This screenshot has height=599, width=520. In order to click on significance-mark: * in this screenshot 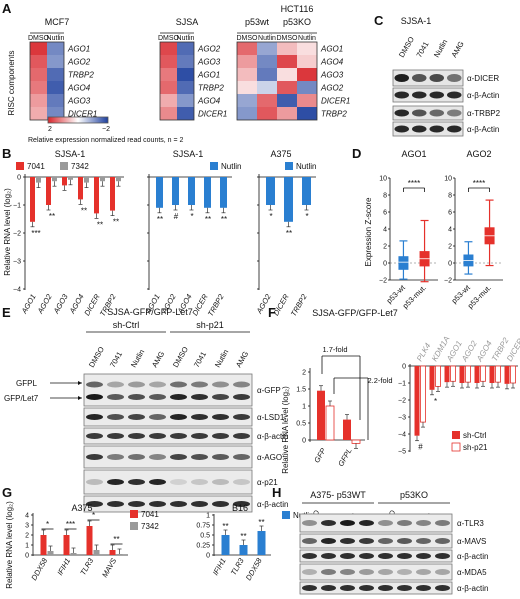, I will do `click(93, 515)`.